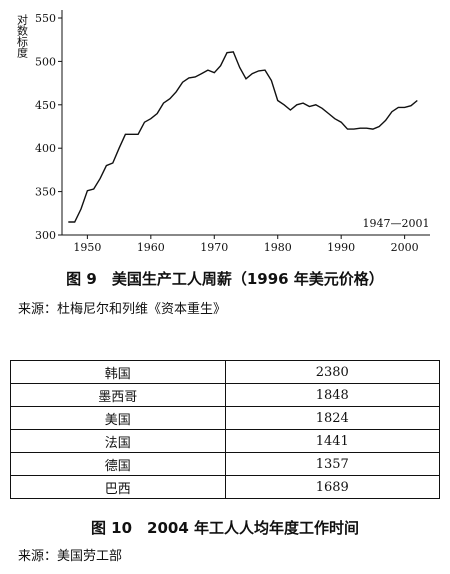 This screenshot has height=574, width=450. I want to click on table-cell: 美国, so click(118, 418).